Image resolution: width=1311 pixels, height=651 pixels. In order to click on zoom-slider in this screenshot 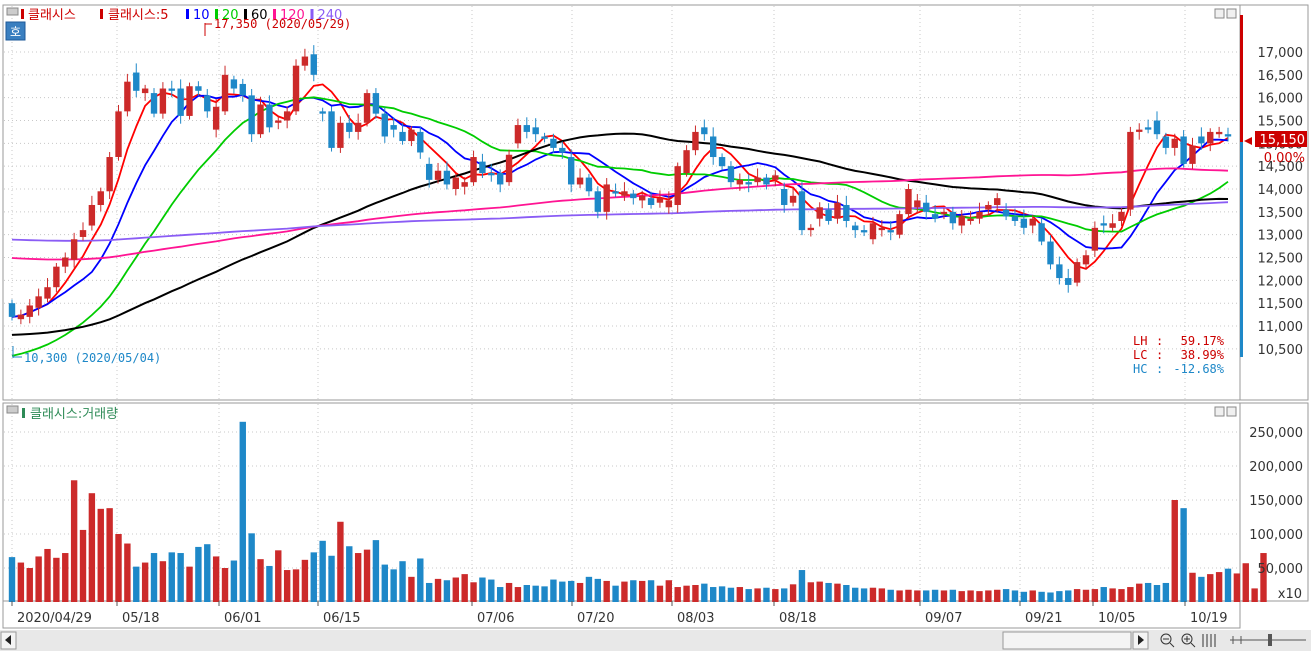, I will do `click(1268, 640)`.